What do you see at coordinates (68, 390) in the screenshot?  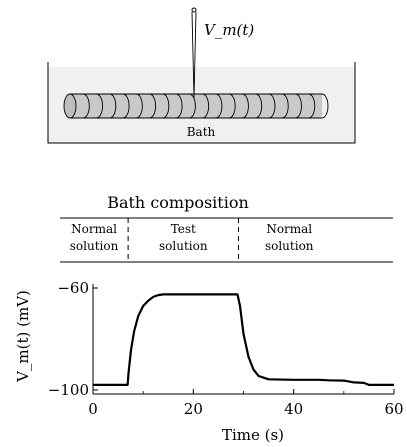 I see `y-tick-label: −100` at bounding box center [68, 390].